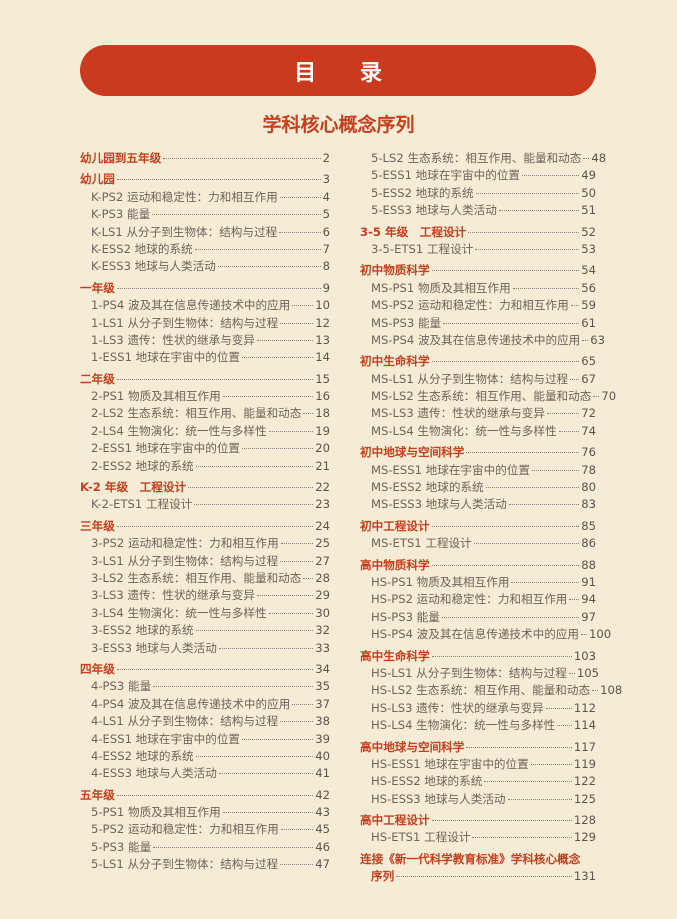 The image size is (677, 919). What do you see at coordinates (322, 396) in the screenshot?
I see `page-number: 16` at bounding box center [322, 396].